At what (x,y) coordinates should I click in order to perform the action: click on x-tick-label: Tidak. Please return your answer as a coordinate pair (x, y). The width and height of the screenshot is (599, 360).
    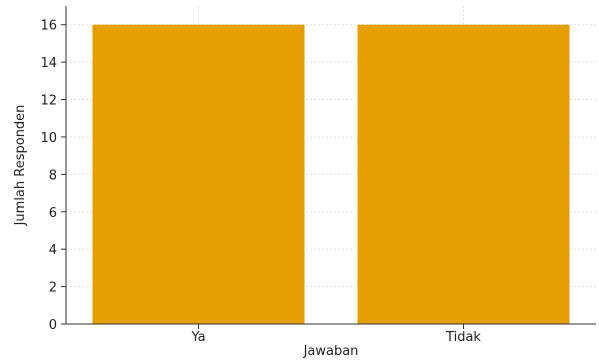
    Looking at the image, I should click on (463, 337).